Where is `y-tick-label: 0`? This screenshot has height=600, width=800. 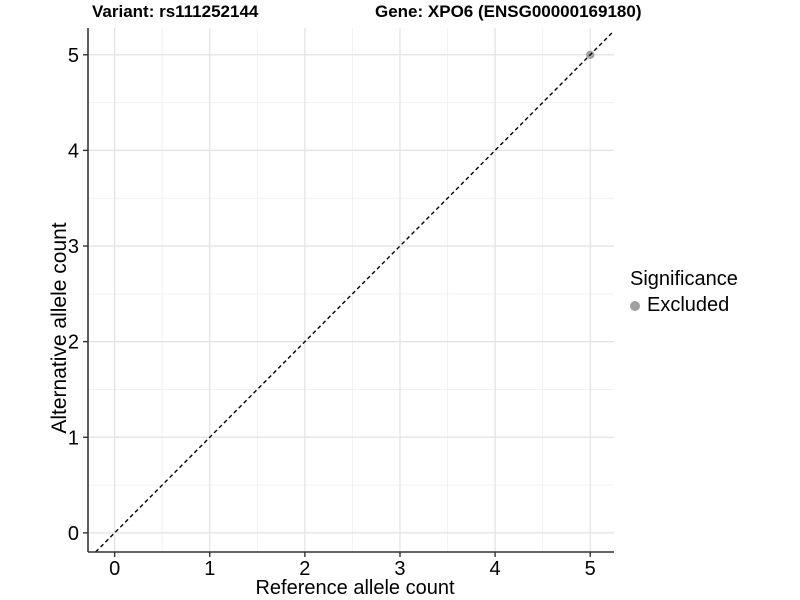
y-tick-label: 0 is located at coordinates (73, 534).